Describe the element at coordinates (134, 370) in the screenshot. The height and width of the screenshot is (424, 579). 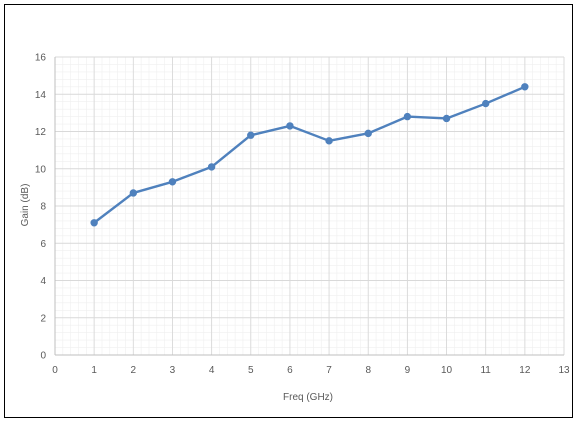
I see `x-tick-label: 2` at that location.